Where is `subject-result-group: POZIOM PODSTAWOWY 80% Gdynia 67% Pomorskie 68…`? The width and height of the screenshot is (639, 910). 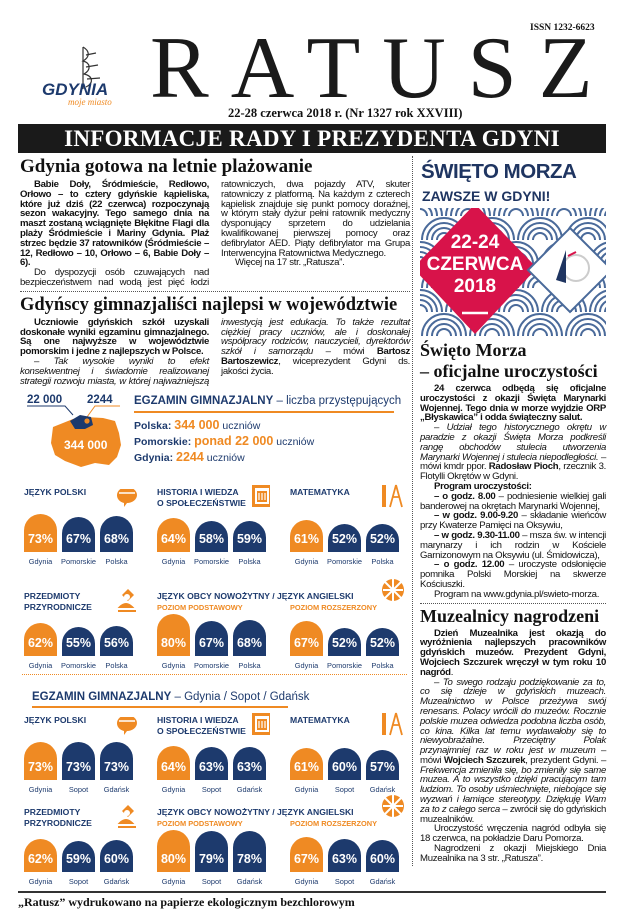
subject-result-group: POZIOM PODSTAWOWY 80% Gdynia 67% Pomorskie 68… is located at coordinates (219, 636).